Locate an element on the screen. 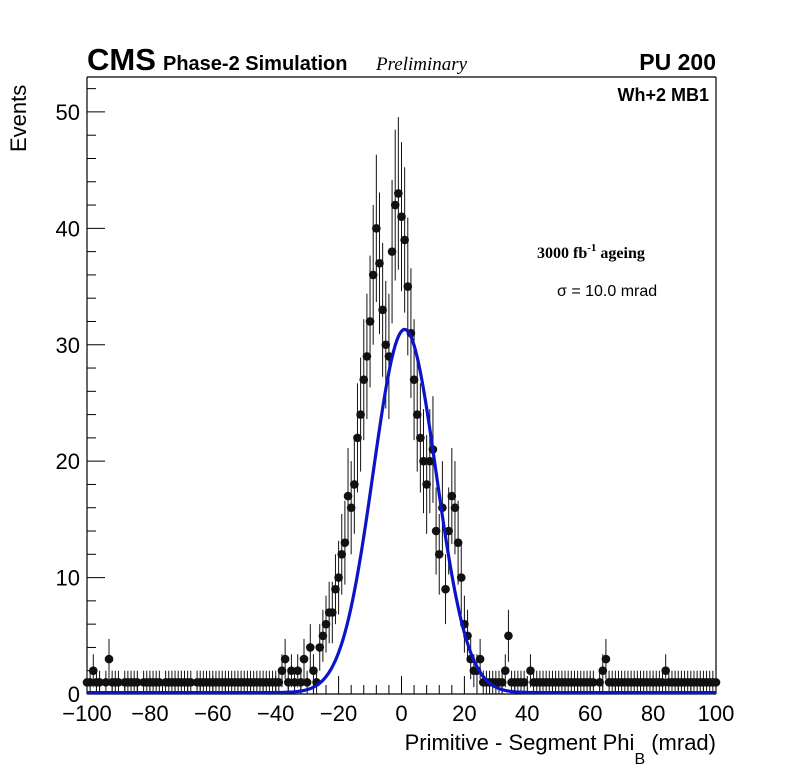  x-tick-label: 80 is located at coordinates (653, 713).